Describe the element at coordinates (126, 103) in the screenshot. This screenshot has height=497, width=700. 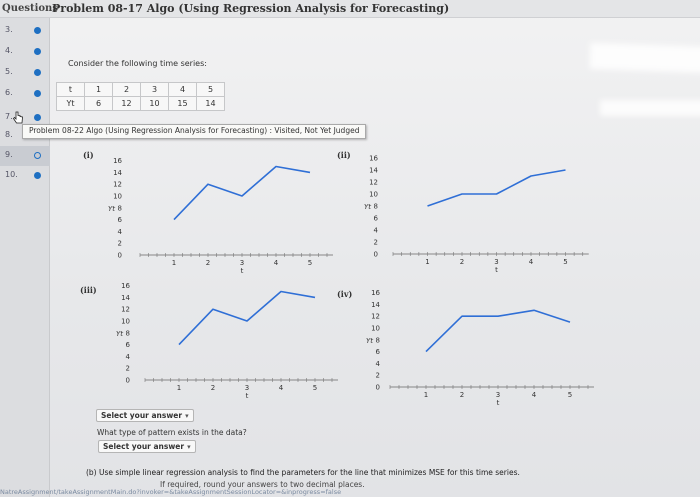
I see `table-cell: 12` at that location.